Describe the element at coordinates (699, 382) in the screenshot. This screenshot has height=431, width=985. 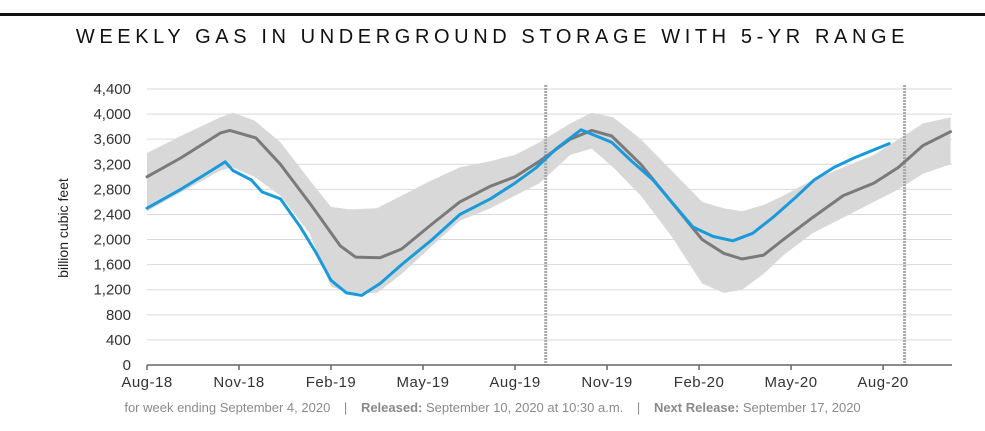
I see `x-tick-label: Feb-20` at that location.